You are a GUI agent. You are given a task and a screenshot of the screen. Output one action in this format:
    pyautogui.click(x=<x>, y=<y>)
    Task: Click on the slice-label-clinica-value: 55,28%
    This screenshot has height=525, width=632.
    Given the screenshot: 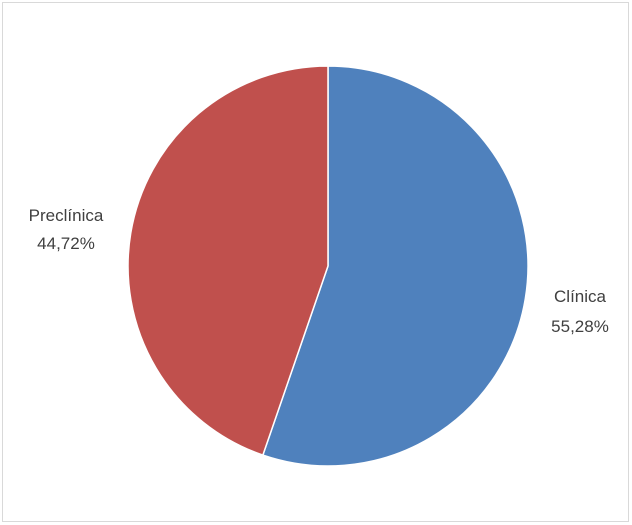 What is the action you would take?
    pyautogui.click(x=580, y=326)
    